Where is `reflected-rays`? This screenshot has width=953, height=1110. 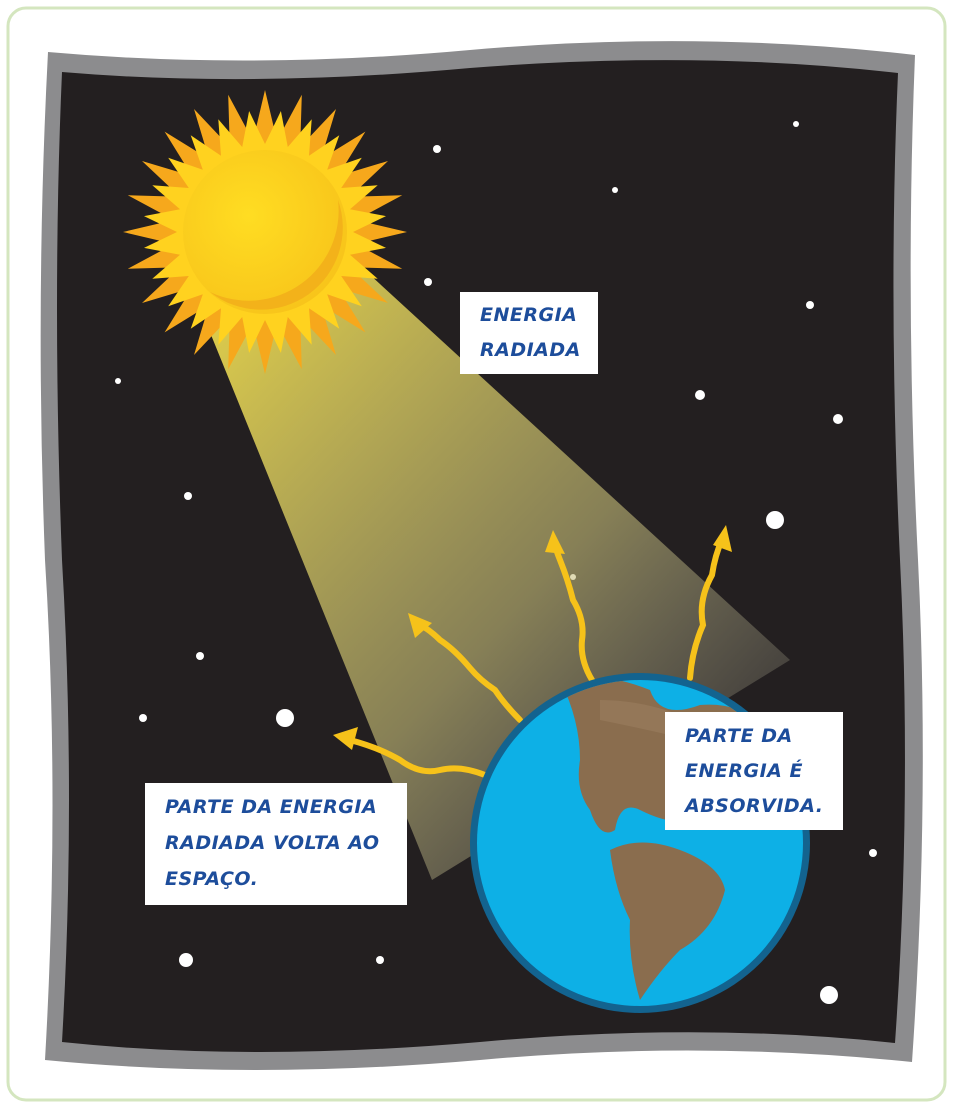
reflected-rays is located at coordinates (536, 657).